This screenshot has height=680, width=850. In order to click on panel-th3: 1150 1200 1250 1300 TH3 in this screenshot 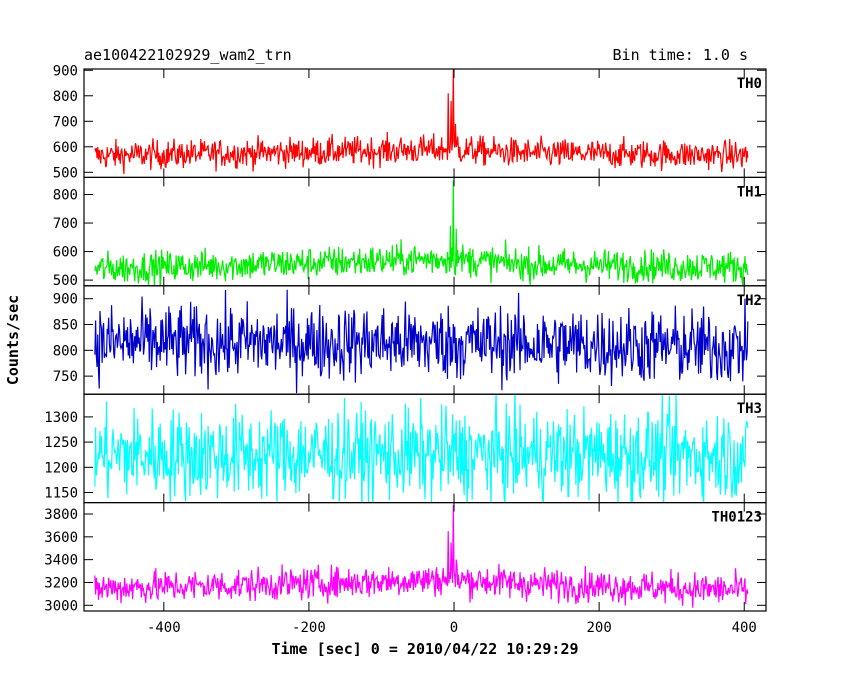, I will do `click(405, 448)`.